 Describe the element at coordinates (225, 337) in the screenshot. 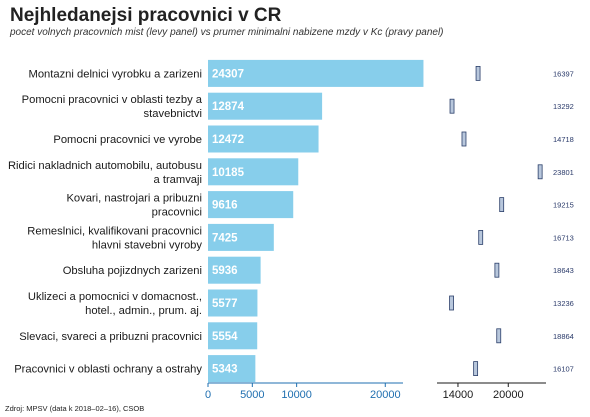

I see `bar-value-label: 5554` at that location.